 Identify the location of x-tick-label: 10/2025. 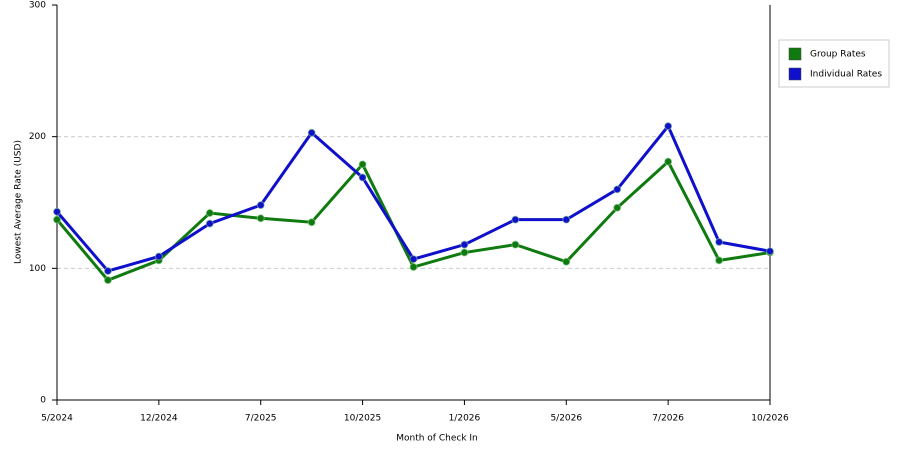
(362, 419).